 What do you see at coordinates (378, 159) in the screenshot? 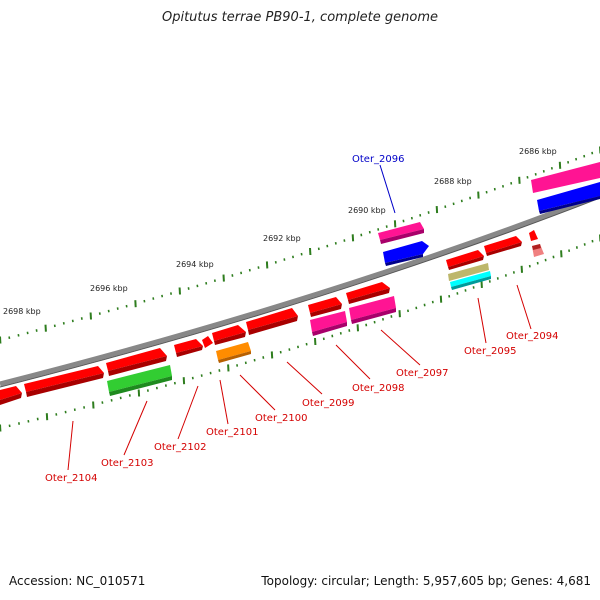
I see `gene-label-2096: Oter_2096` at bounding box center [378, 159].